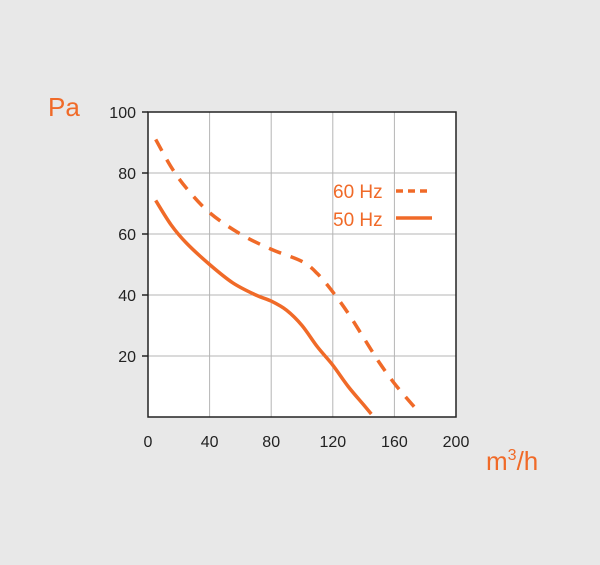  I want to click on x-axis-label: m3/h, so click(512, 461).